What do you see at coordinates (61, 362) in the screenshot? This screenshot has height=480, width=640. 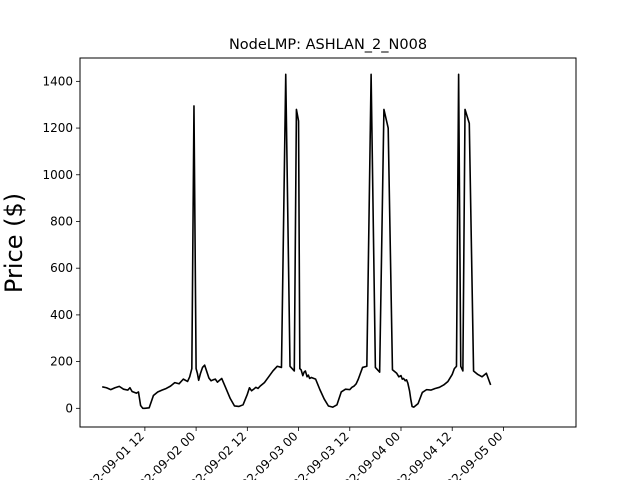 I see `y-tick-label: 200` at bounding box center [61, 362].